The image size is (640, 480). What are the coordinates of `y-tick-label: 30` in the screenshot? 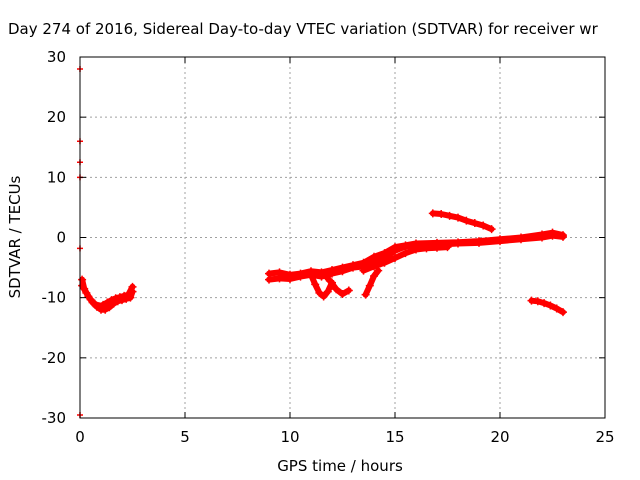 It's located at (56, 57).